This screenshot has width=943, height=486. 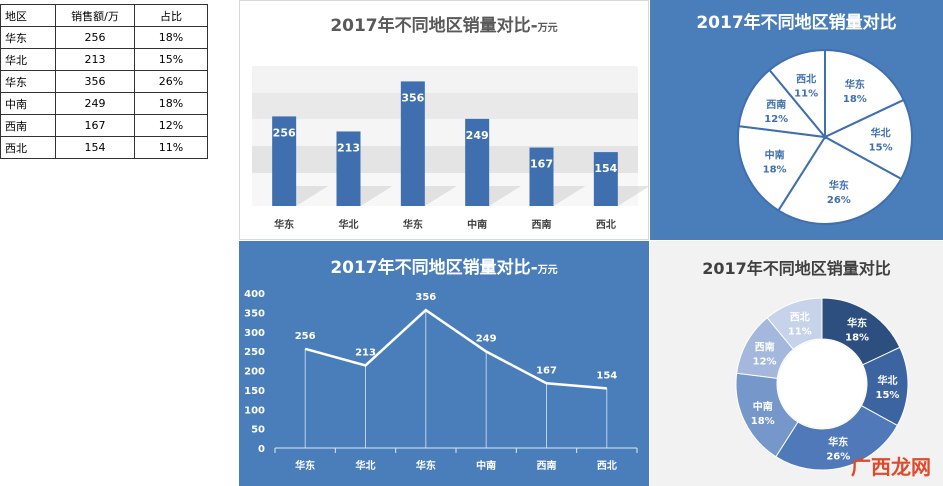 What do you see at coordinates (839, 200) in the screenshot?
I see `pie-slice-label: 26%` at bounding box center [839, 200].